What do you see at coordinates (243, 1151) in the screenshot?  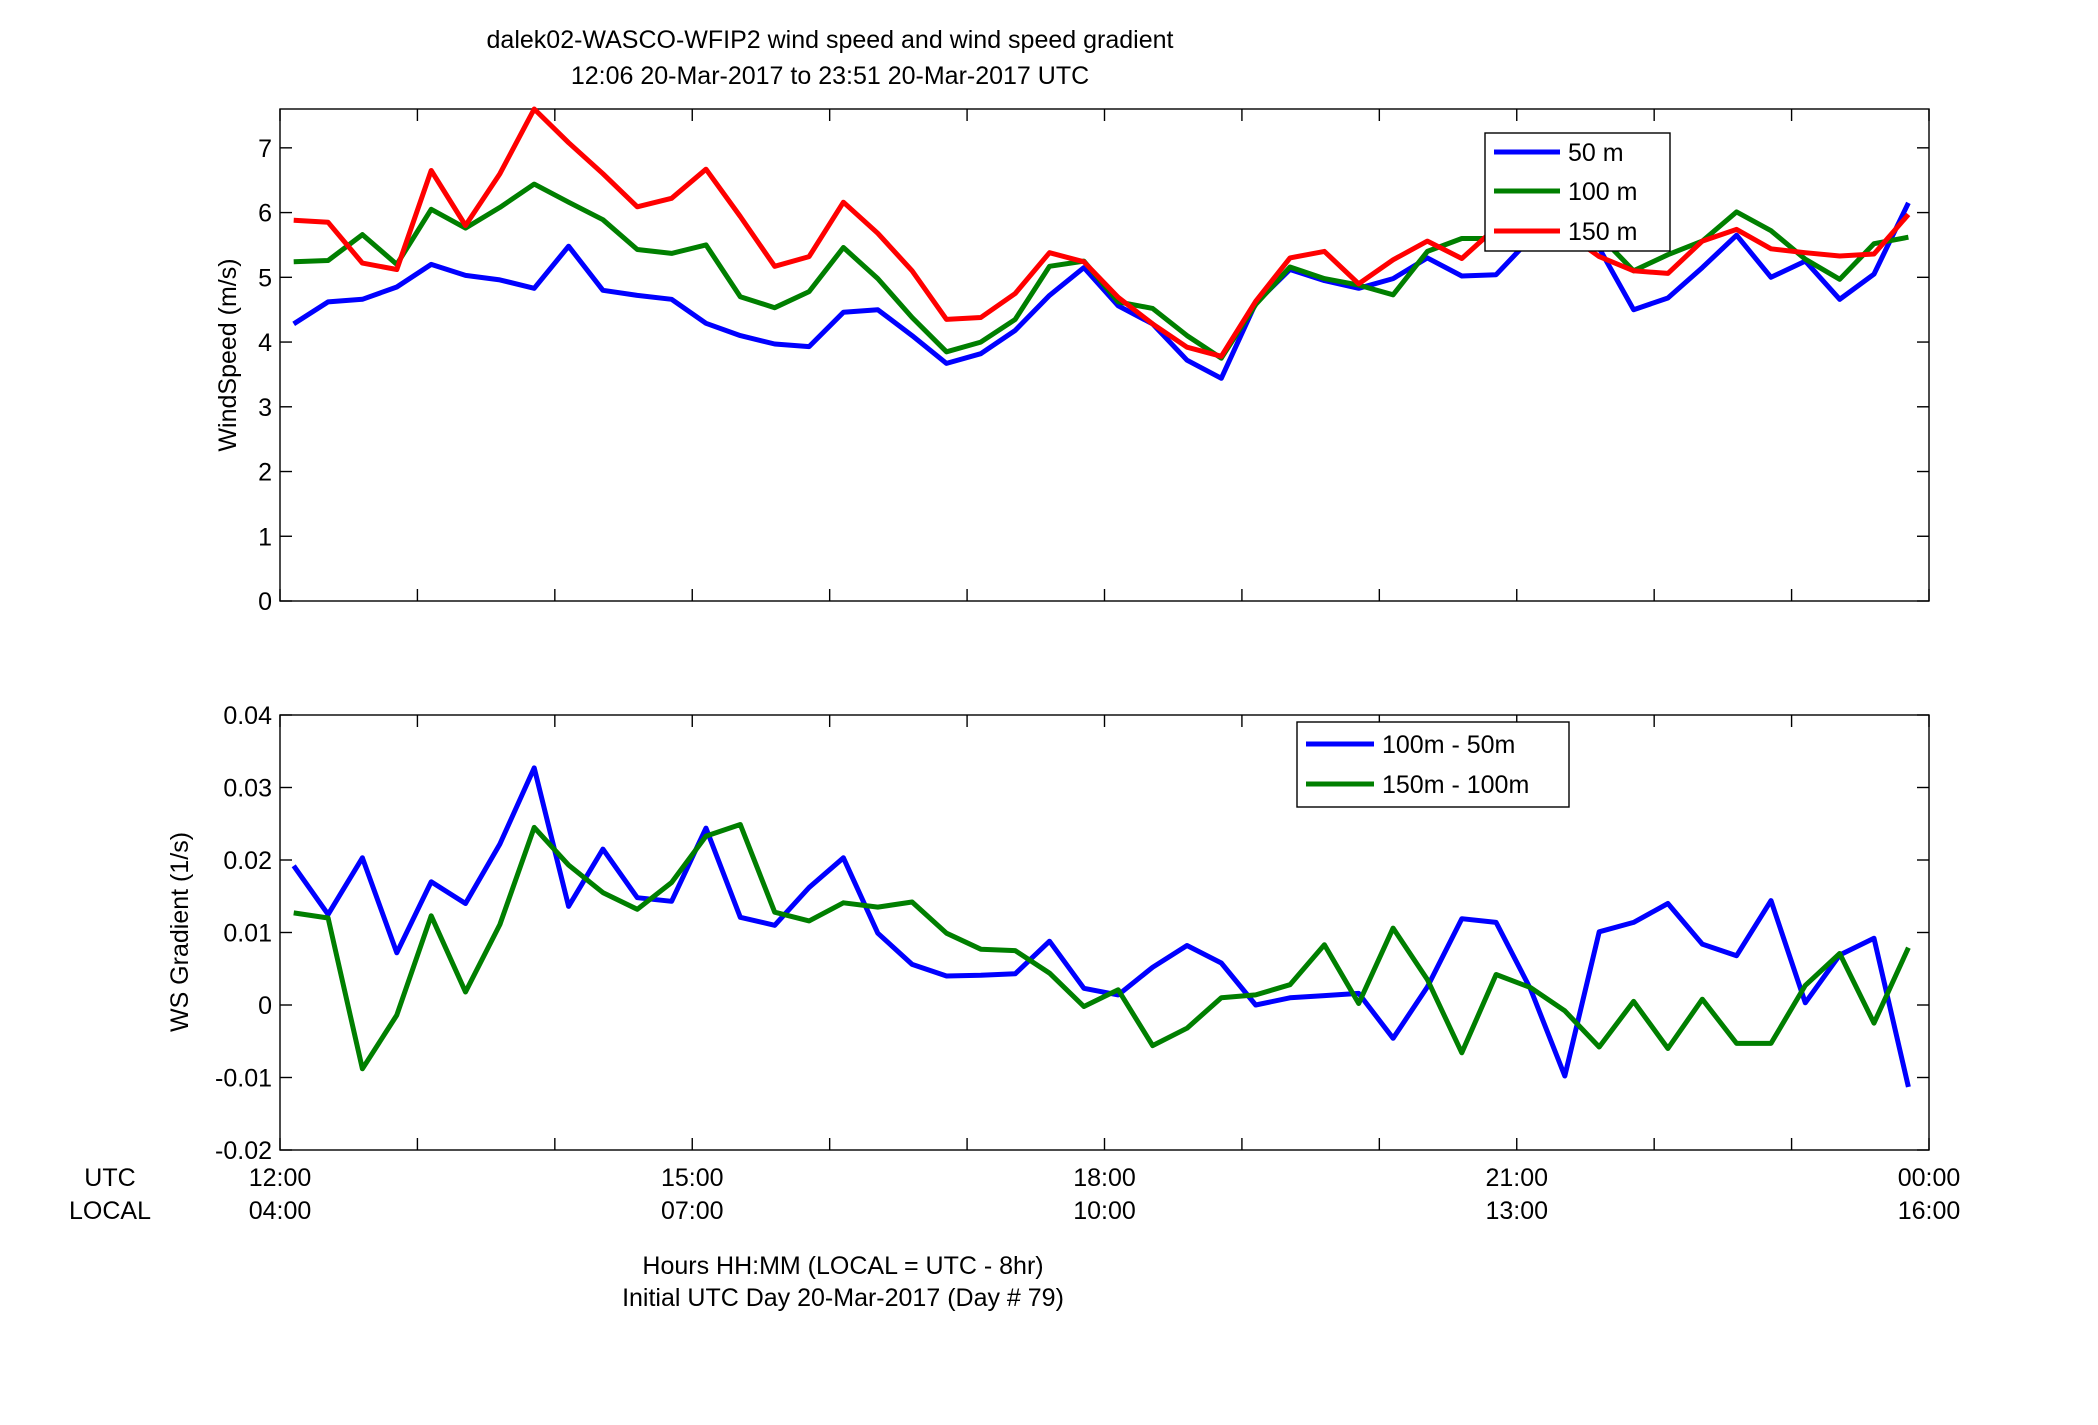 I see `gradient-y-tick-label: -0.02` at bounding box center [243, 1151].